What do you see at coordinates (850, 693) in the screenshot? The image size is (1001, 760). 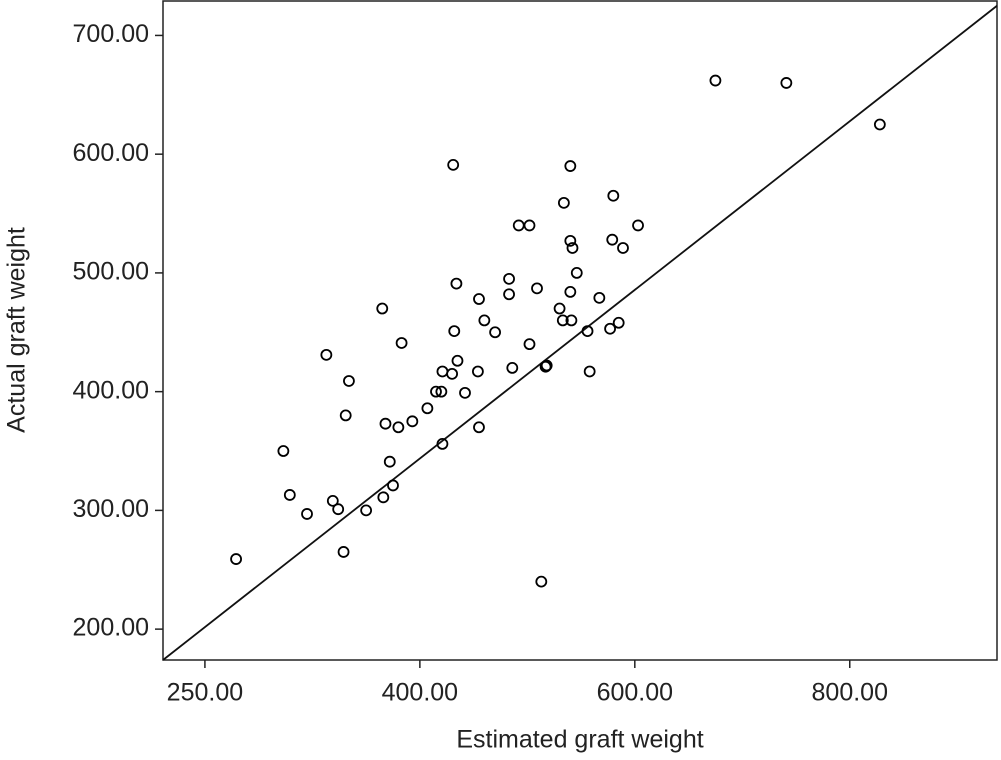 I see `x-tick-label: 800.00` at bounding box center [850, 693].